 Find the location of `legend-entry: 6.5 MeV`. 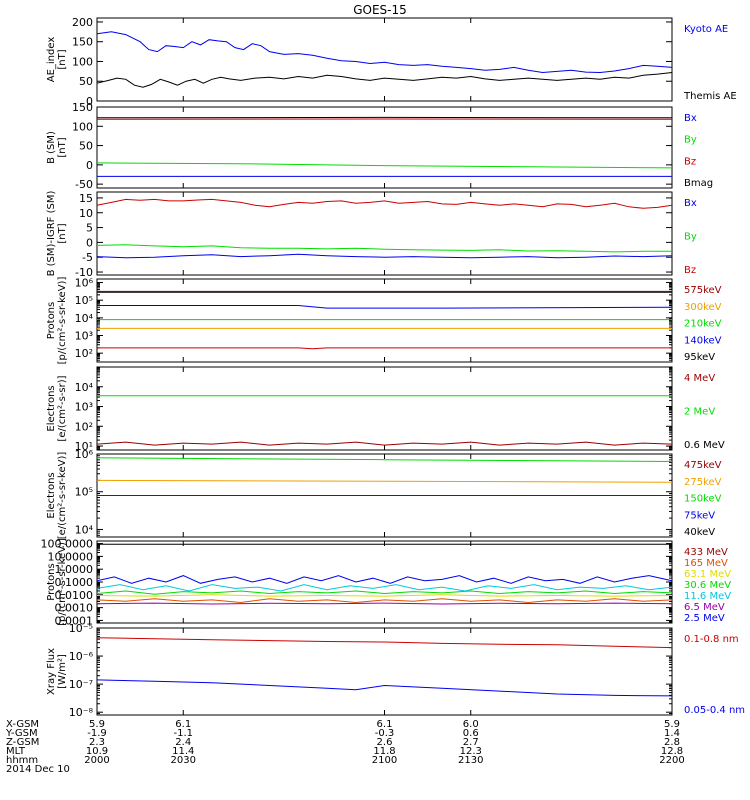

legend-entry: 6.5 MeV is located at coordinates (704, 607).